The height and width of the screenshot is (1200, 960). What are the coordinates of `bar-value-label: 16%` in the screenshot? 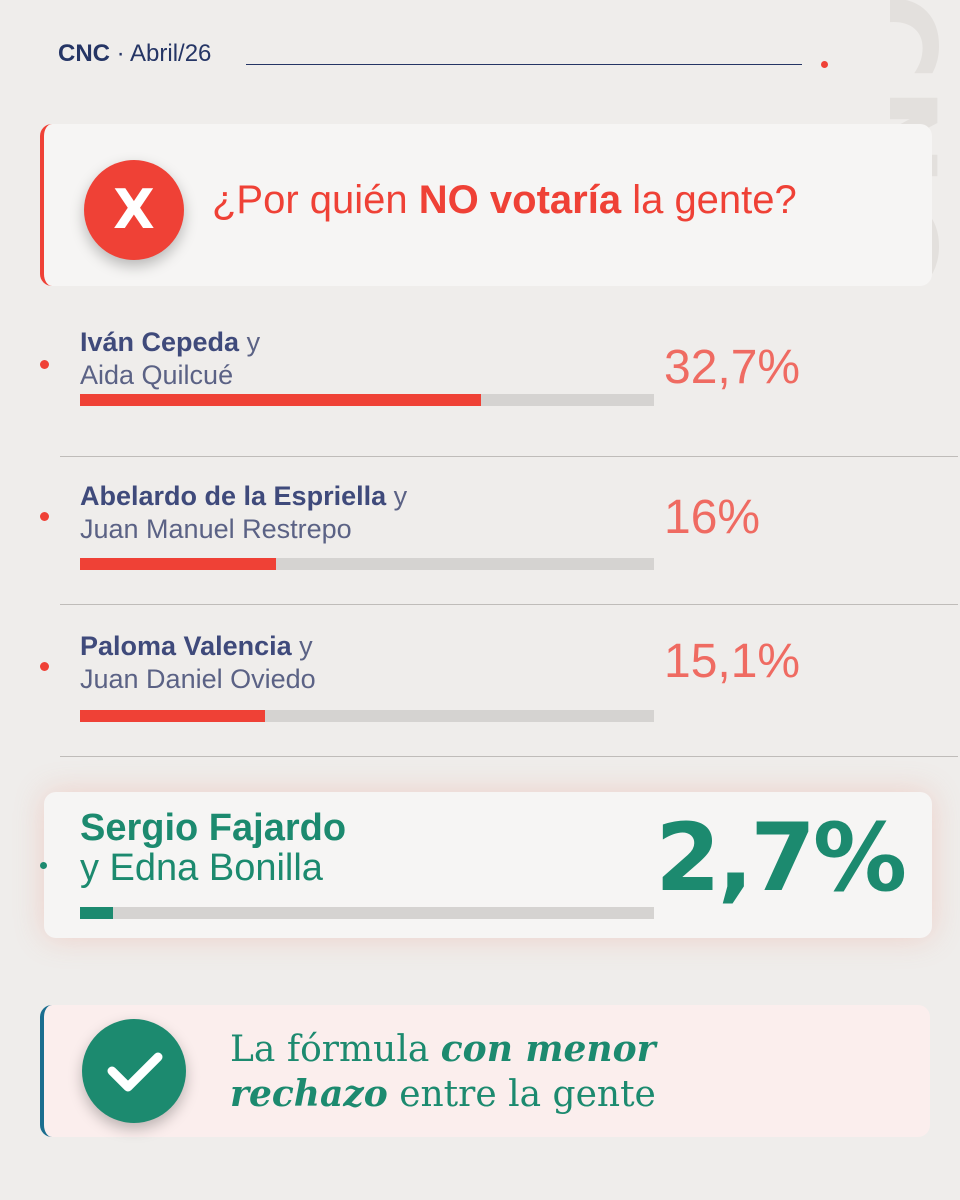 It's located at (712, 517).